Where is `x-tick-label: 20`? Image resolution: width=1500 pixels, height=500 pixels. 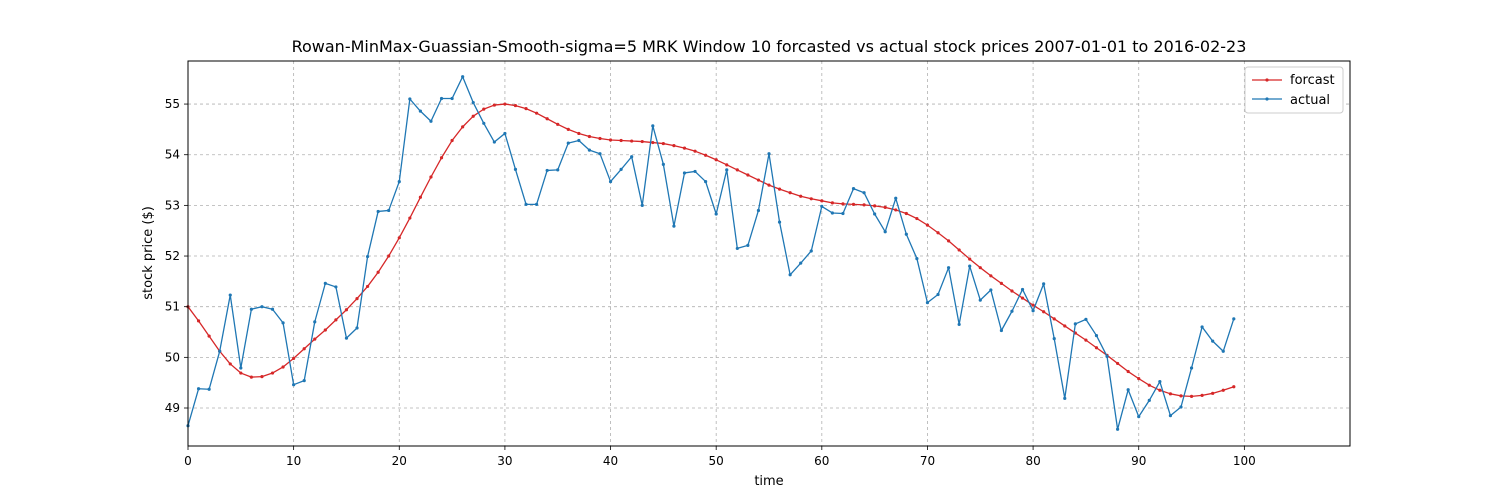
x-tick-label: 20 is located at coordinates (399, 461).